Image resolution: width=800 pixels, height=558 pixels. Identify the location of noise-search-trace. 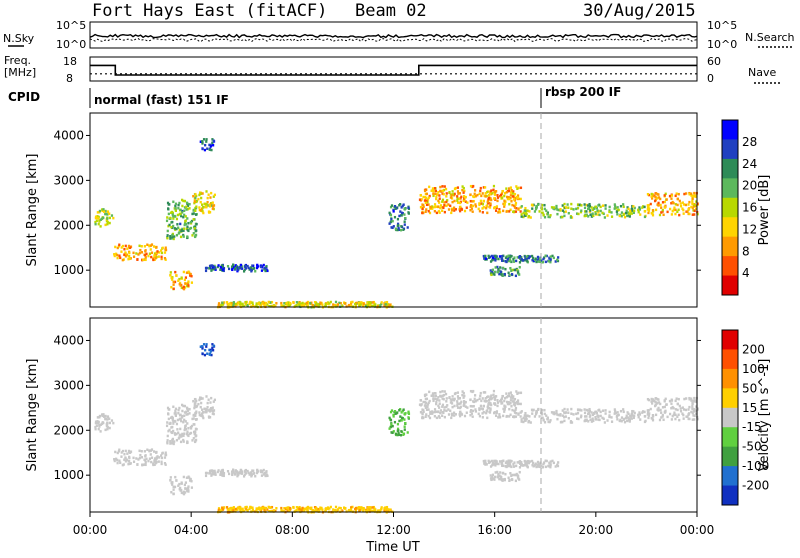
(393, 40).